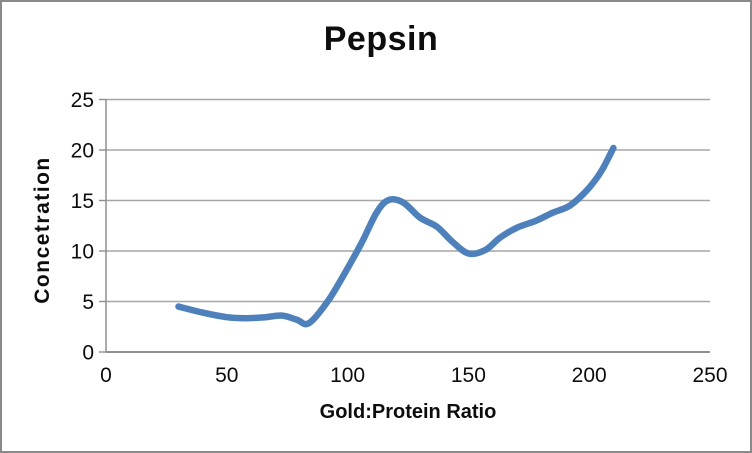  I want to click on y-tick-label-5: 5, so click(88, 302).